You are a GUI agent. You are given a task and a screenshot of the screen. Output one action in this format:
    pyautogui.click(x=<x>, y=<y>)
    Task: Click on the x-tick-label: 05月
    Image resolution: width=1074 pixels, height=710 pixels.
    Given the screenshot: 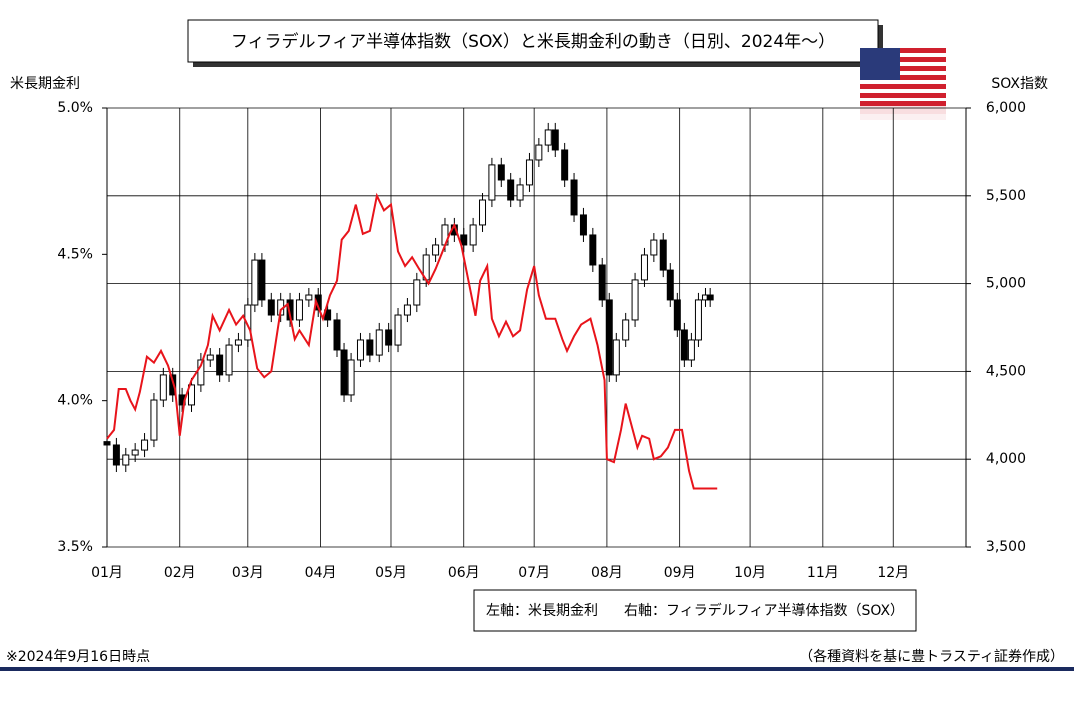 What is the action you would take?
    pyautogui.click(x=391, y=573)
    